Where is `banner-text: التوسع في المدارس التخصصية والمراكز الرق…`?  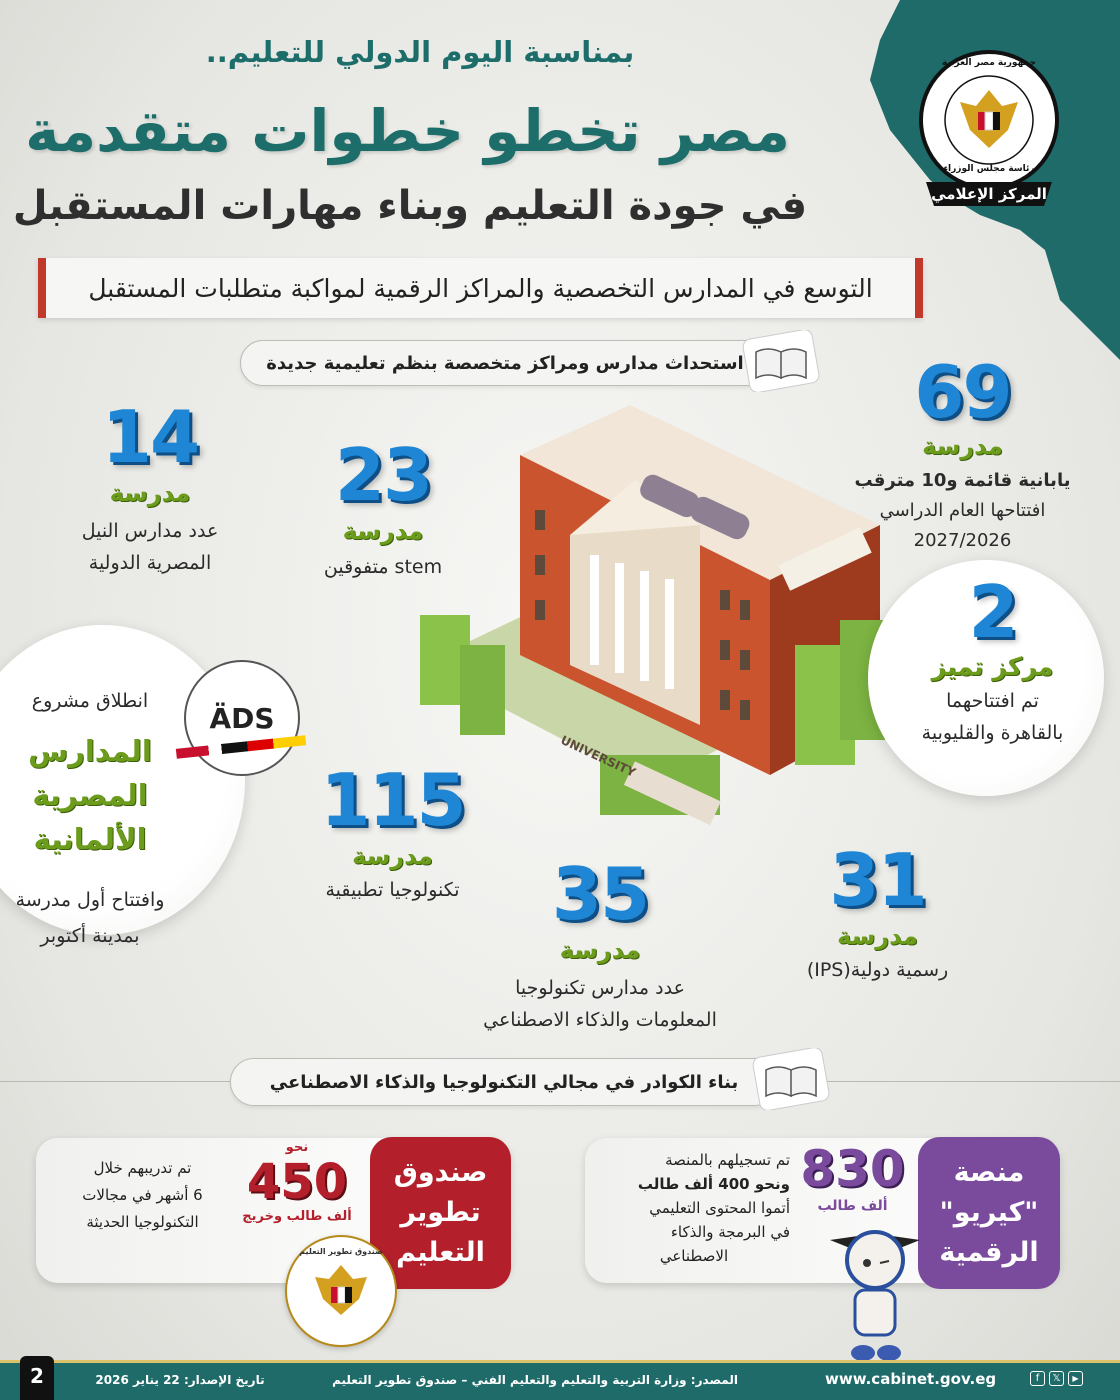
banner-text: التوسع في المدارس التخصصية والمراكز الرق… is located at coordinates (480, 288).